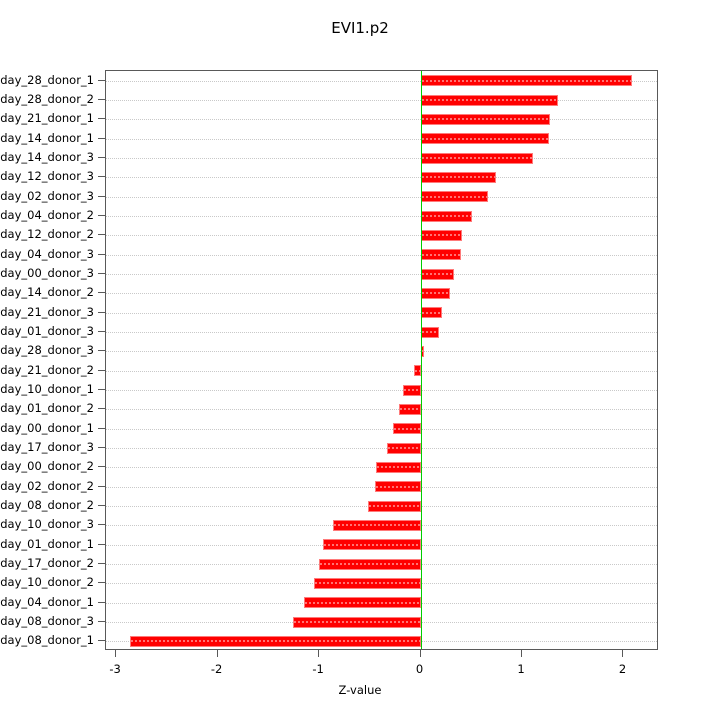 Image resolution: width=720 pixels, height=720 pixels. Describe the element at coordinates (622, 669) in the screenshot. I see `x-axis-tick-label: 2` at that location.